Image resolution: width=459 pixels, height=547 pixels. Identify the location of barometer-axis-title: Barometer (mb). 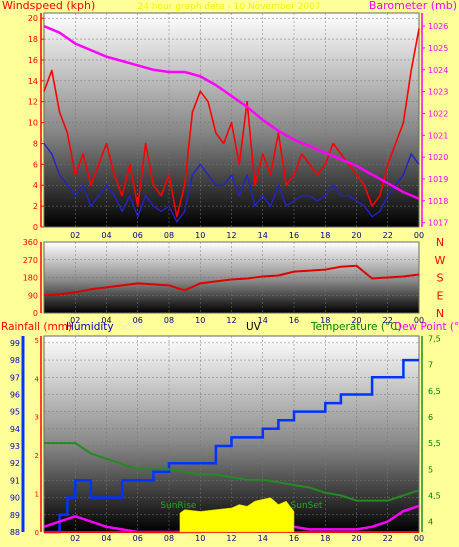
(413, 6).